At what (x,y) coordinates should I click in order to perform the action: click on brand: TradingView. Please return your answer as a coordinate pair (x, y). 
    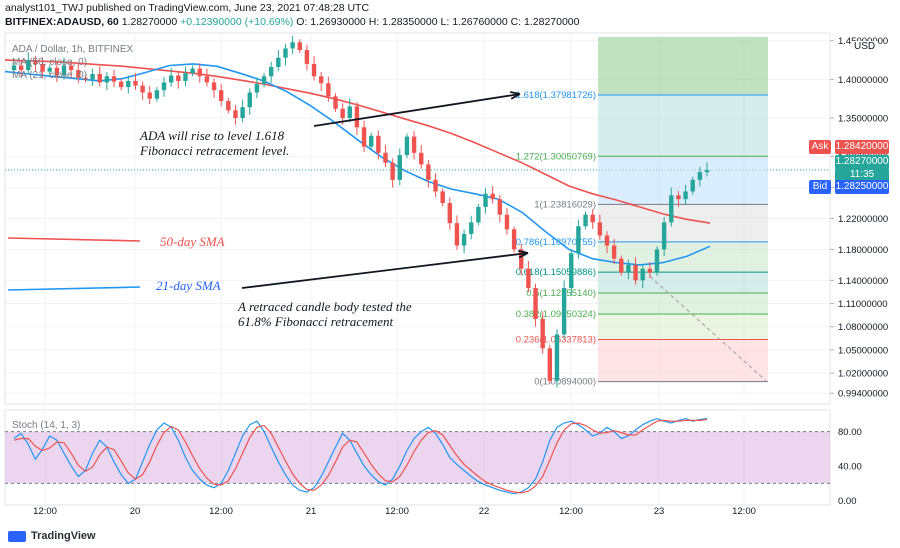
    Looking at the image, I should click on (52, 536).